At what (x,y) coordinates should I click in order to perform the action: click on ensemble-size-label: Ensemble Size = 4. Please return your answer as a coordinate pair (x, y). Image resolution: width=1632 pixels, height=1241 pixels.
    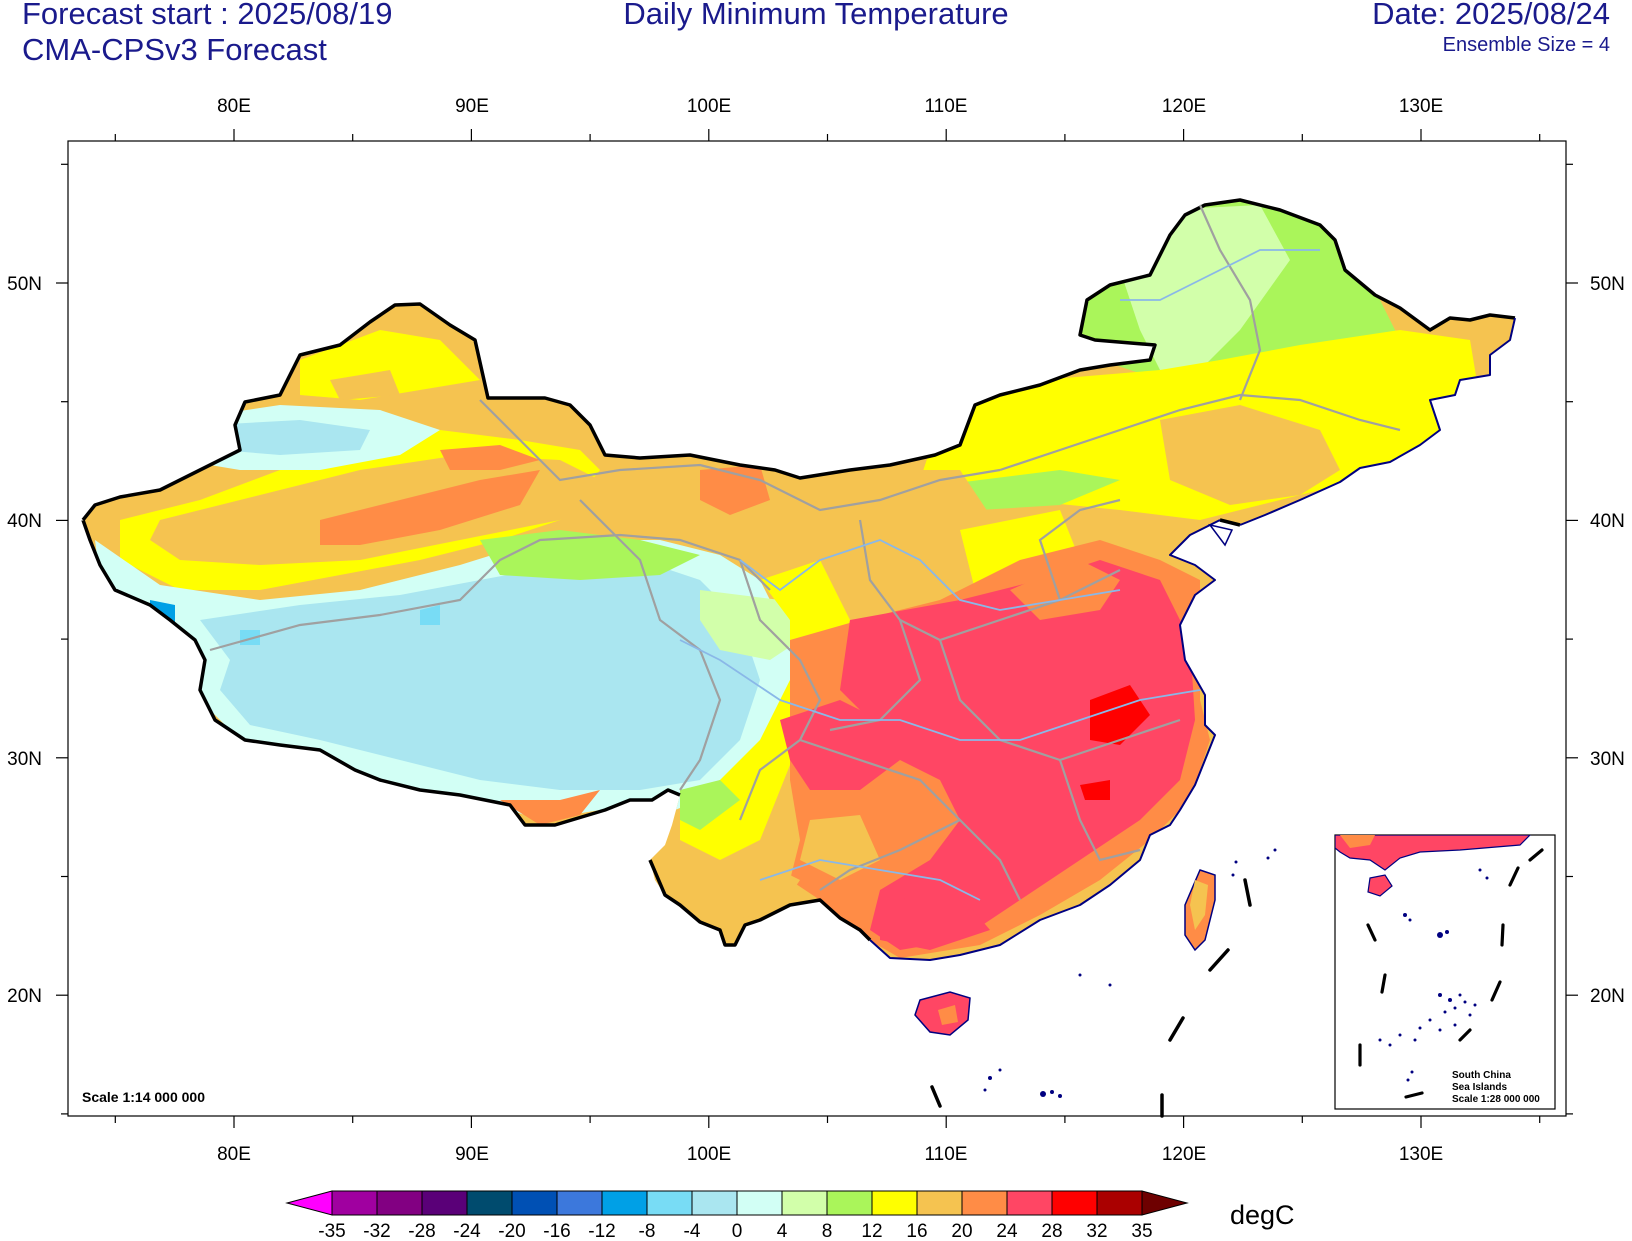
    Looking at the image, I should click on (1526, 45).